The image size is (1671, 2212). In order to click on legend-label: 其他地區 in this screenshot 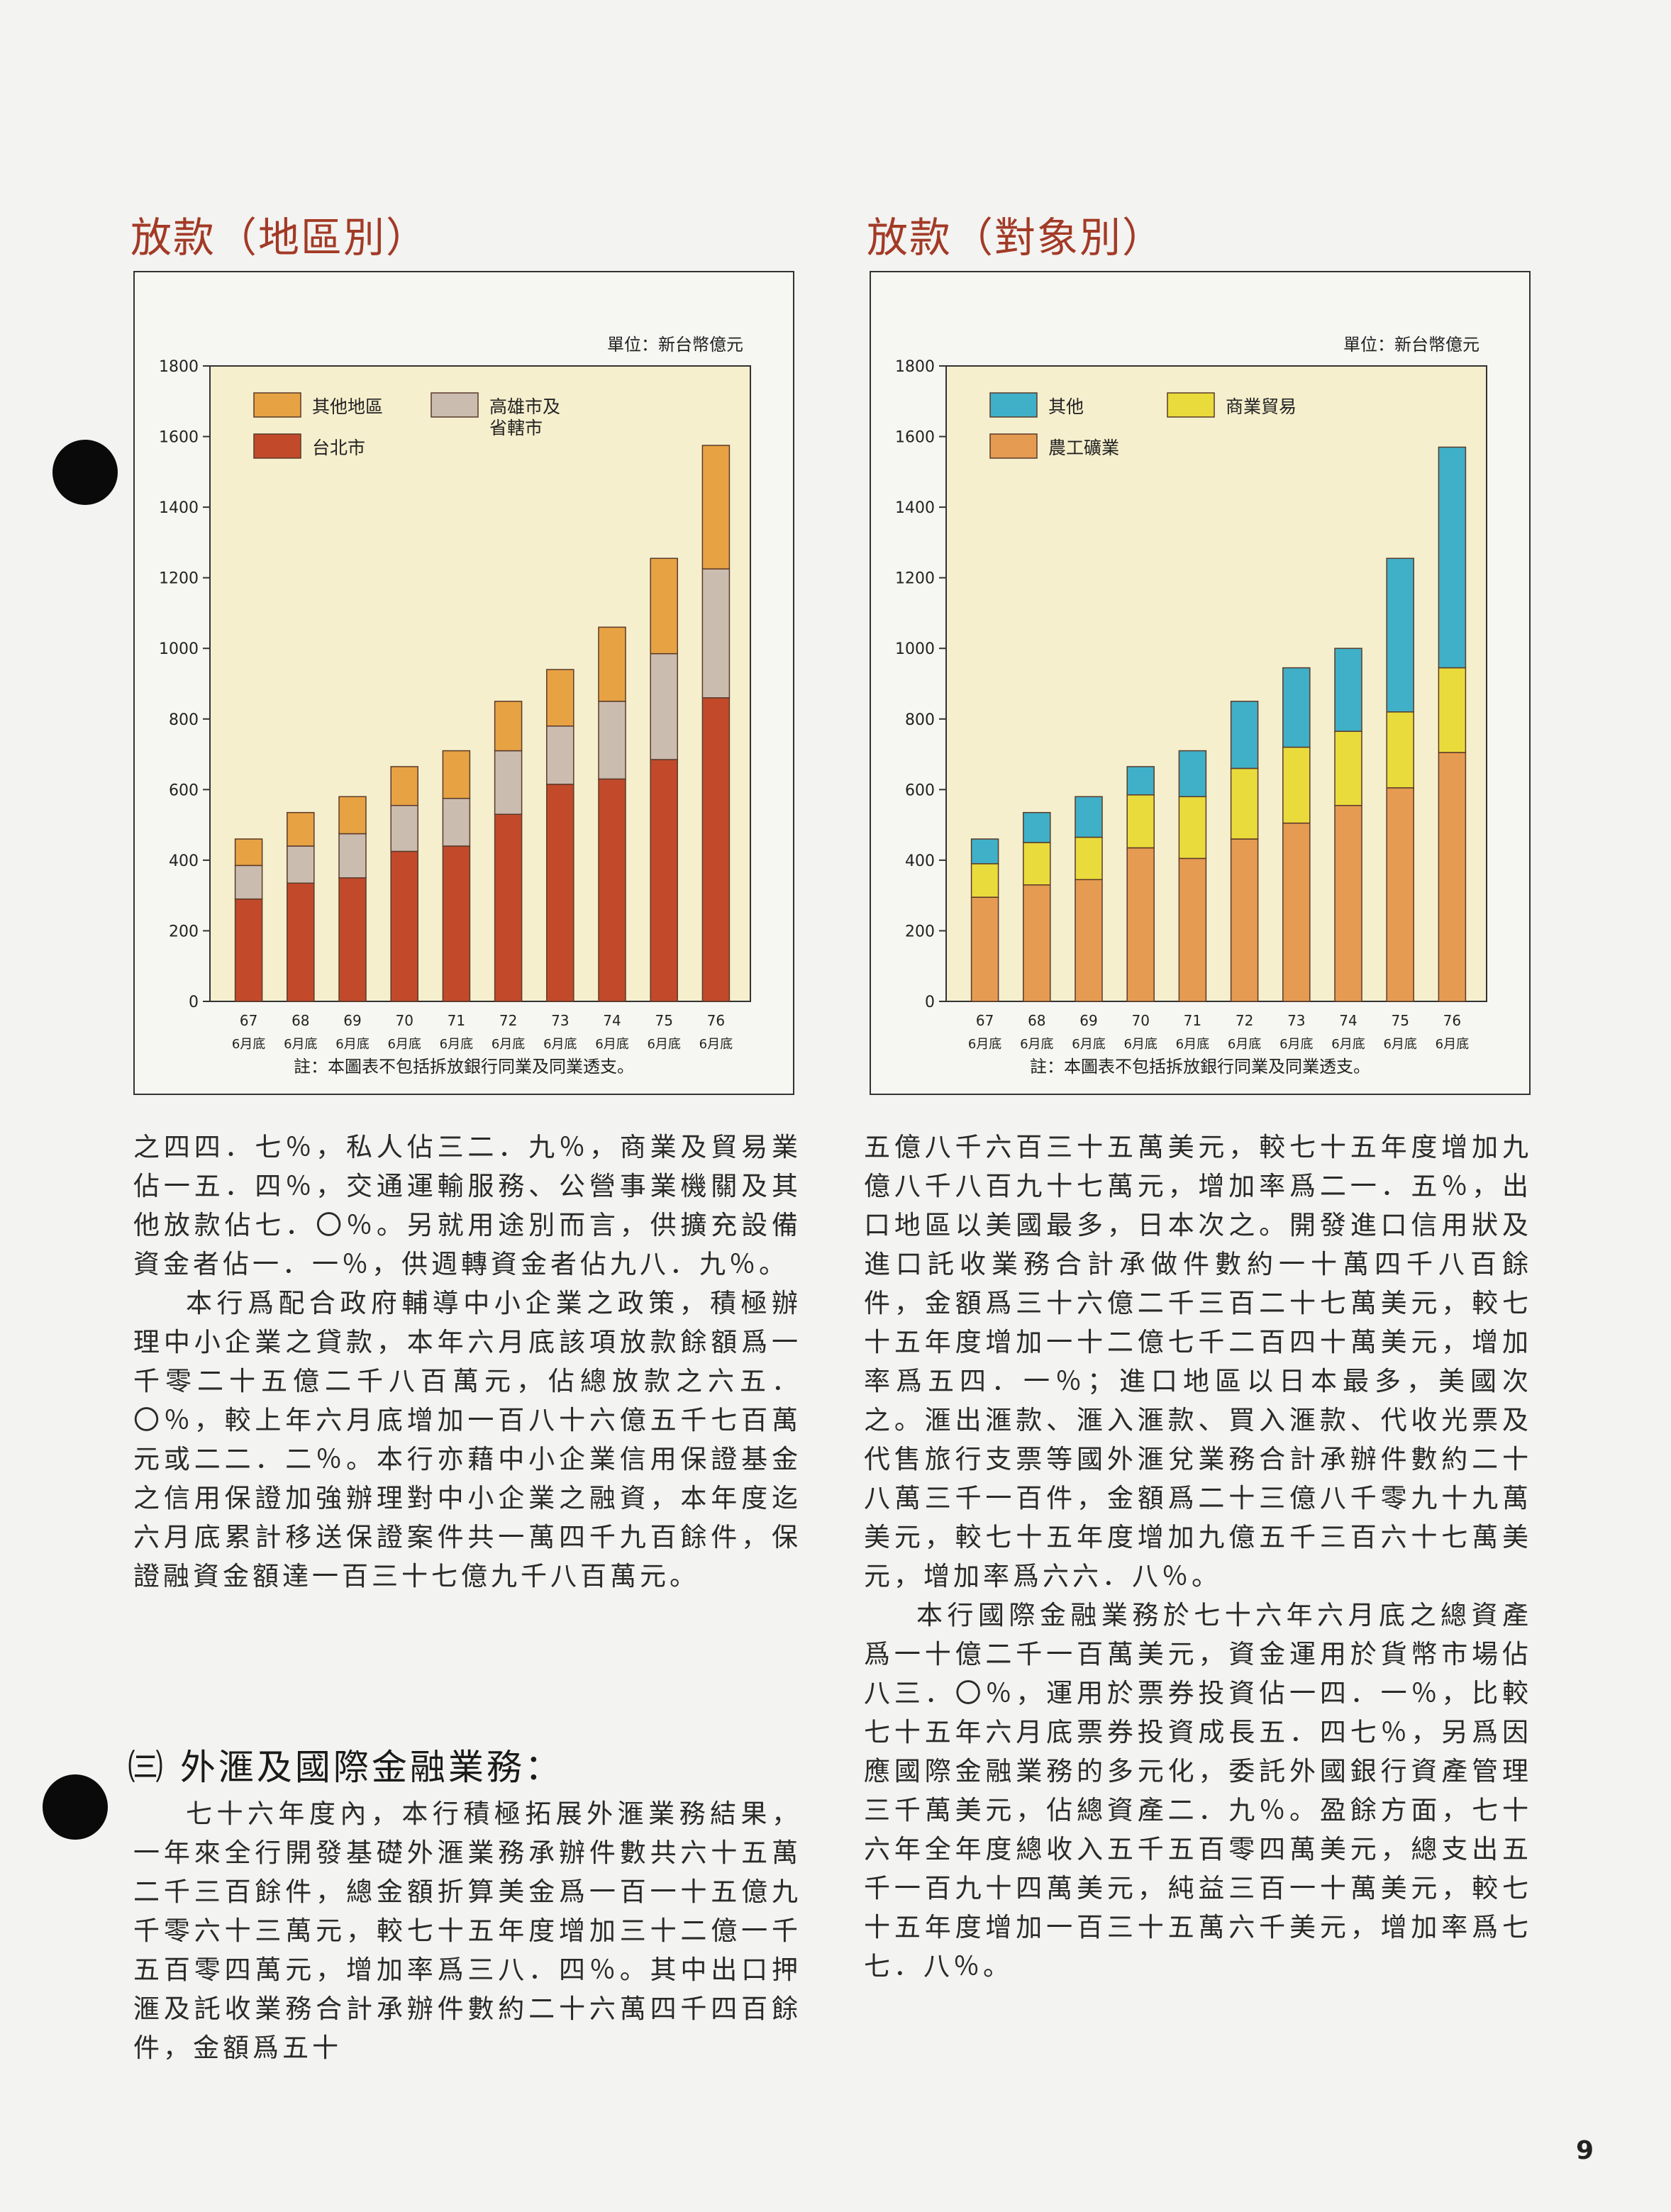, I will do `click(347, 406)`.